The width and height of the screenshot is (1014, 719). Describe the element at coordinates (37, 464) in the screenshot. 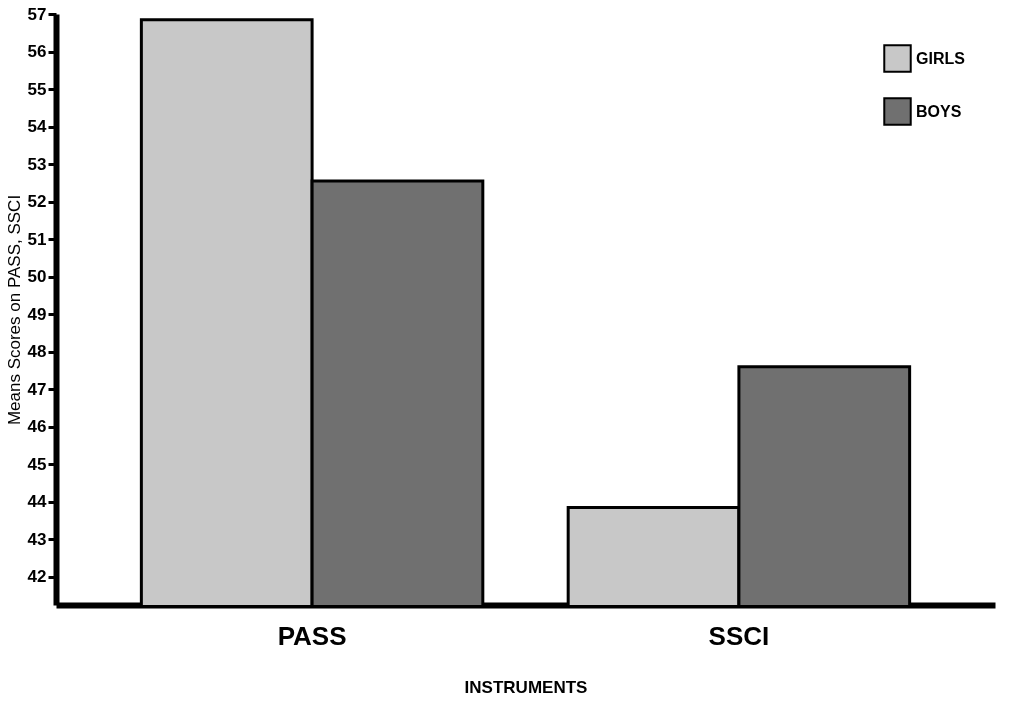

I see `y-tick-label: 45` at that location.